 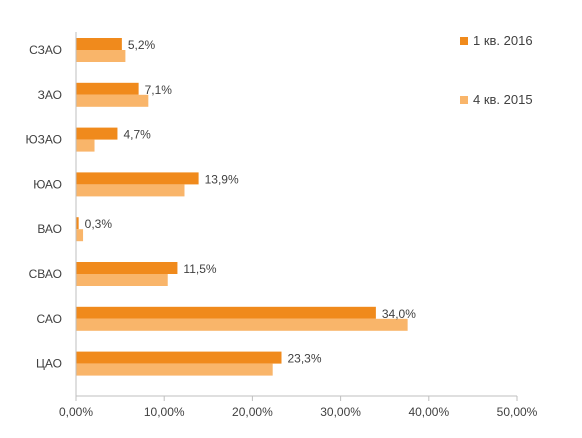 What do you see at coordinates (464, 100) in the screenshot?
I see `legend-swatch-4q2015` at bounding box center [464, 100].